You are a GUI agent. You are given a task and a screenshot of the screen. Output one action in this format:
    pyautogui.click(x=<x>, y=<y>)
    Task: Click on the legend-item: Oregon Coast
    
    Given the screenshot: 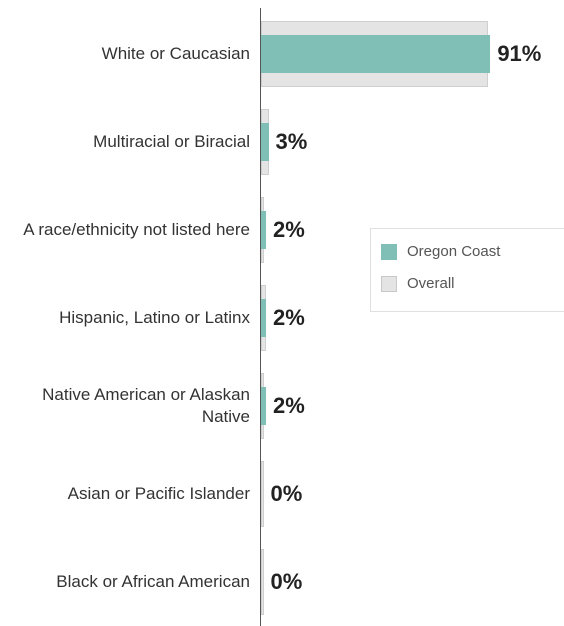 What is the action you would take?
    pyautogui.click(x=440, y=251)
    